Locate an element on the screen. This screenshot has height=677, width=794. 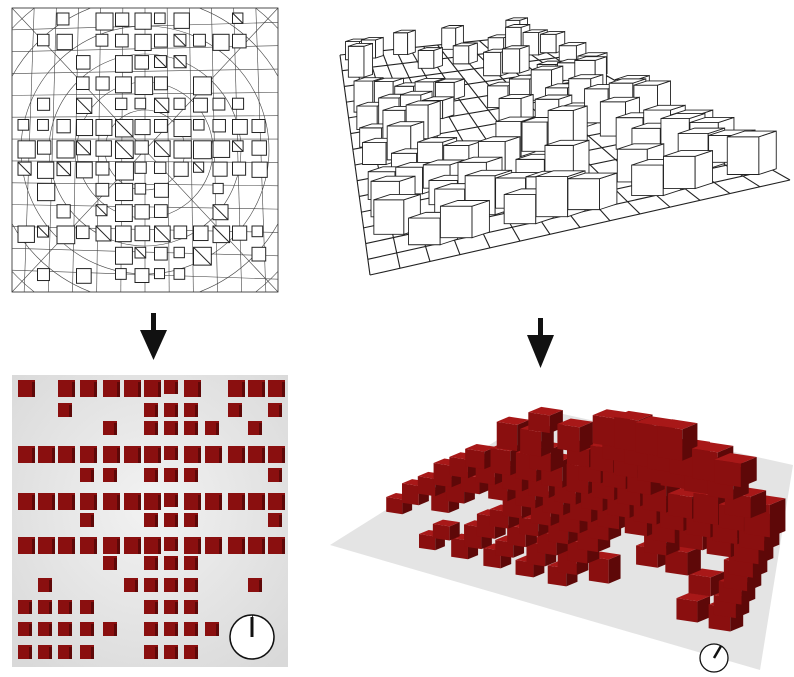
grid-line is located at coordinates (145, 116).